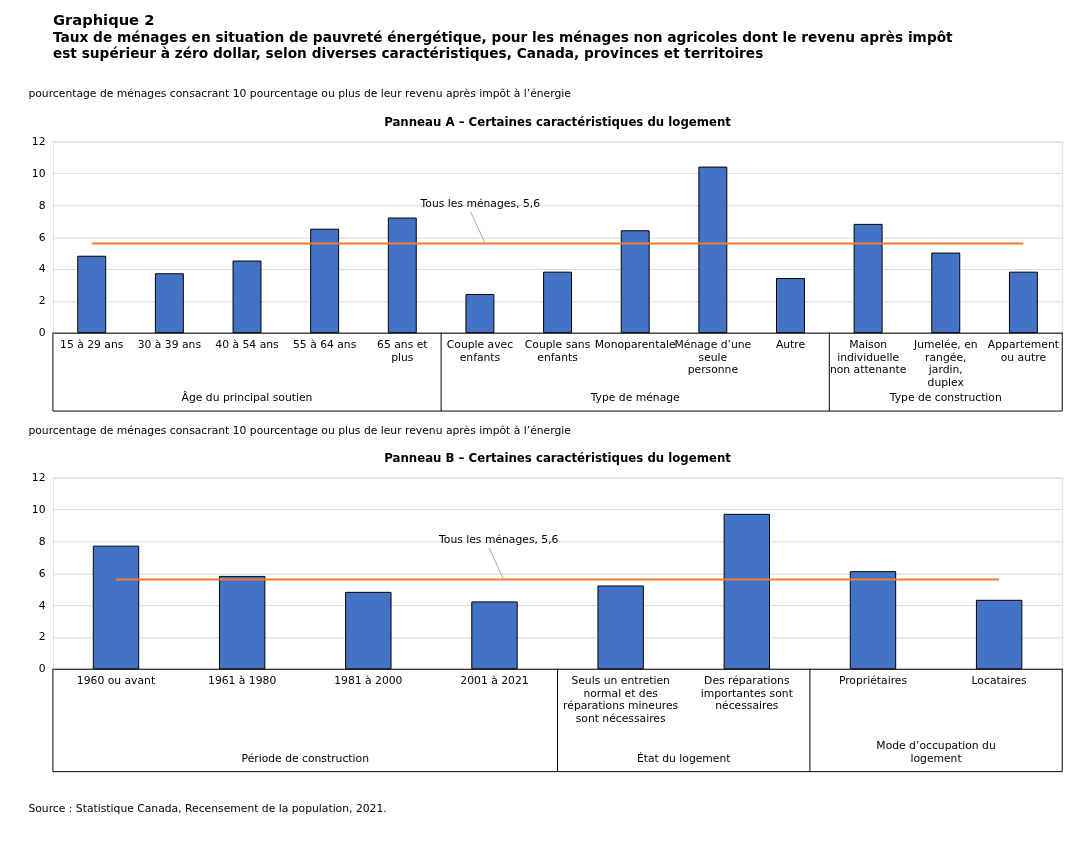 The image size is (1073, 858). Describe the element at coordinates (558, 458) in the screenshot. I see `chart-title: Panneau B – Certaines caractéristiques du logement` at that location.